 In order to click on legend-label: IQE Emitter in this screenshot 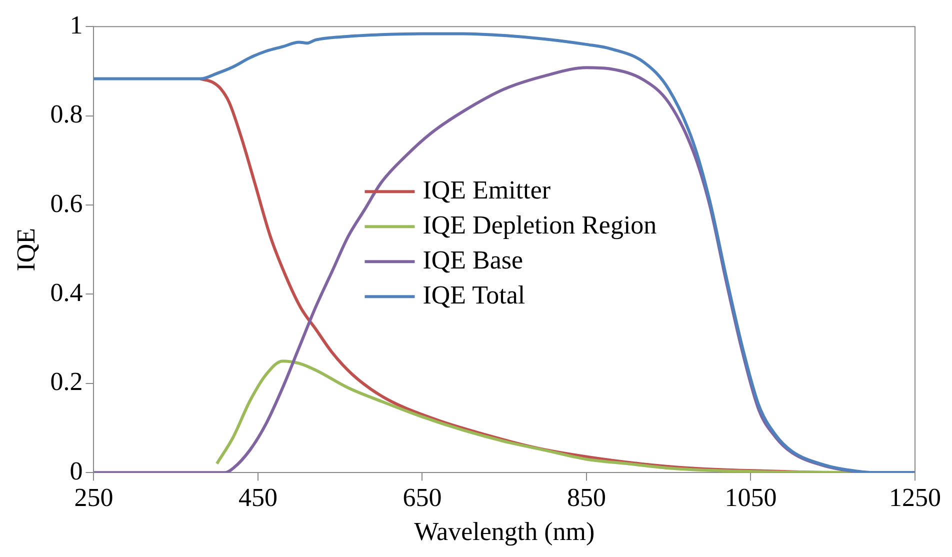, I will do `click(486, 189)`.